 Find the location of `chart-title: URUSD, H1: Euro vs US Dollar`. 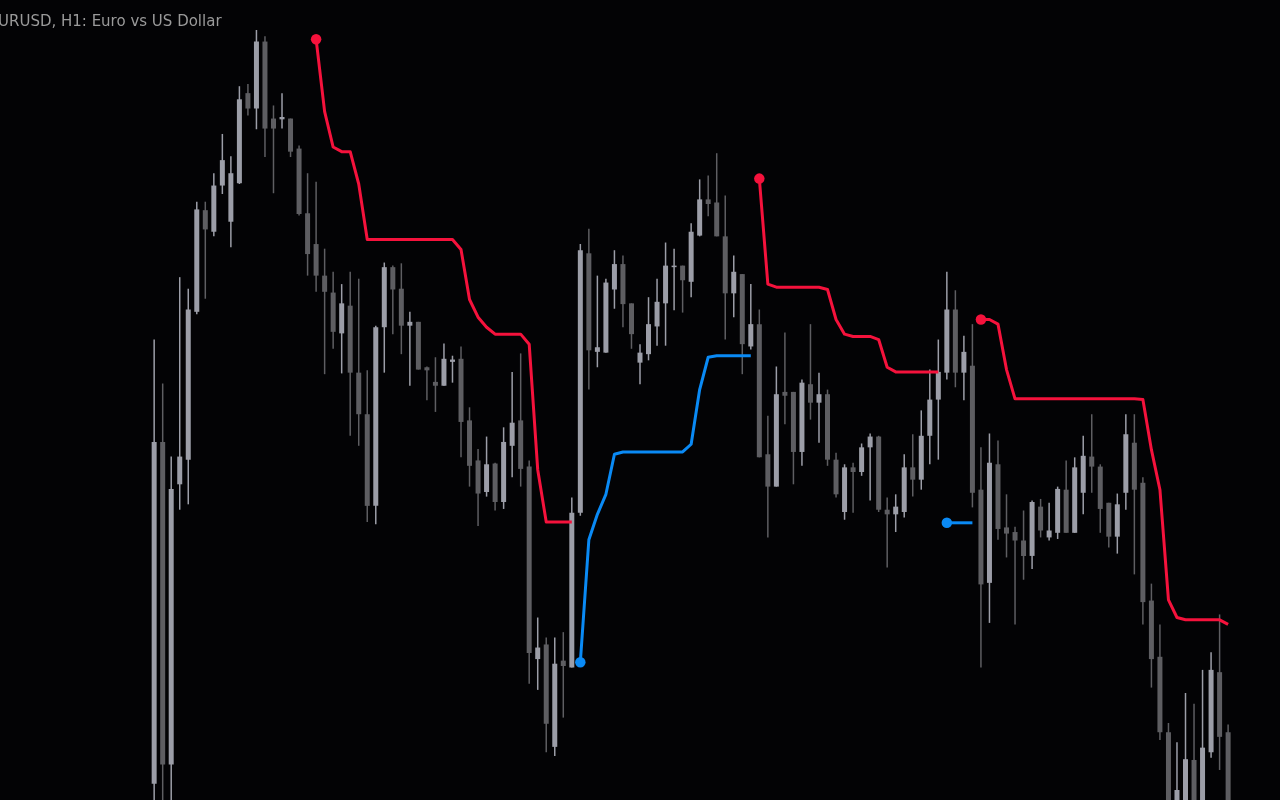

chart-title: URUSD, H1: Euro vs US Dollar is located at coordinates (111, 21).